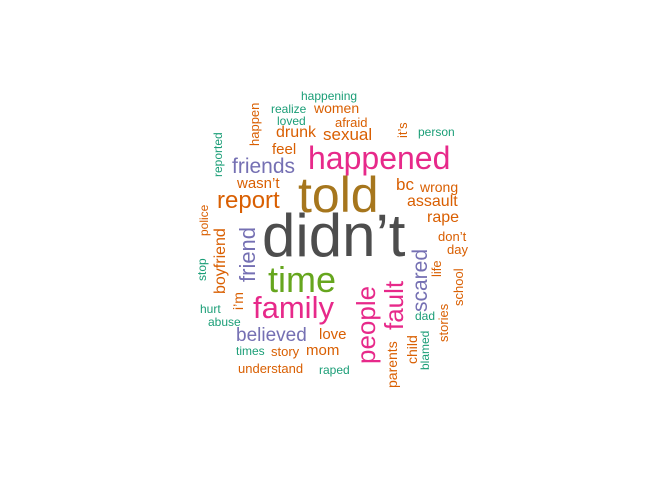 The height and width of the screenshot is (480, 672). I want to click on word-its: it’s, so click(402, 130).